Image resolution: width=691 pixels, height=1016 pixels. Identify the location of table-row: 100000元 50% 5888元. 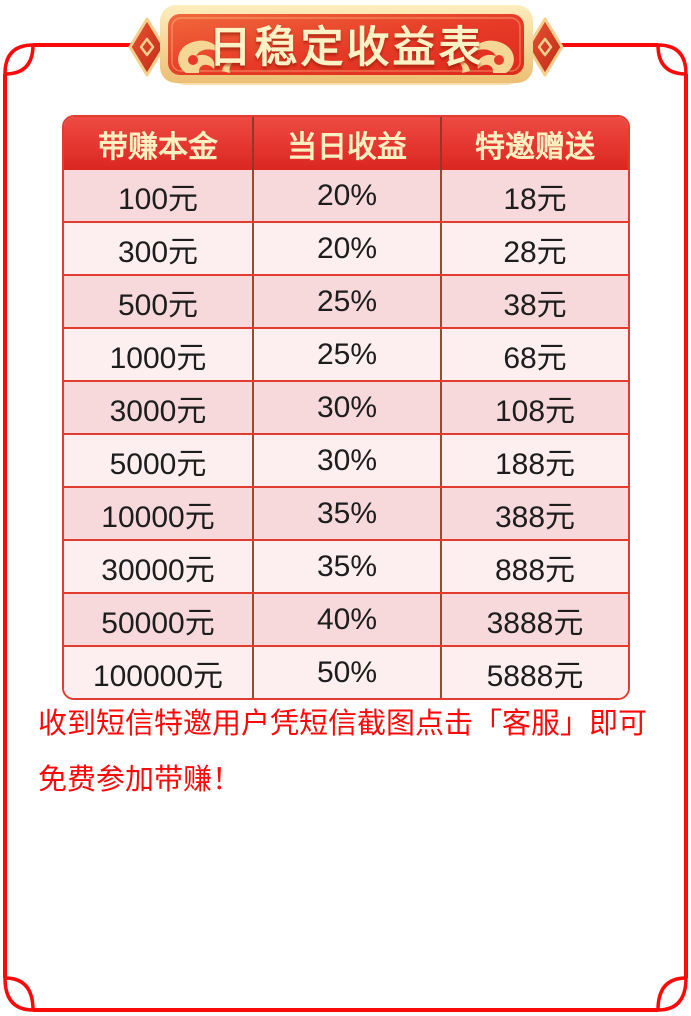
(346, 671).